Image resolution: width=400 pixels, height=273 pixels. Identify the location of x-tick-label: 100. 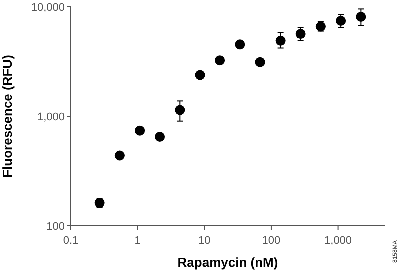
(271, 241).